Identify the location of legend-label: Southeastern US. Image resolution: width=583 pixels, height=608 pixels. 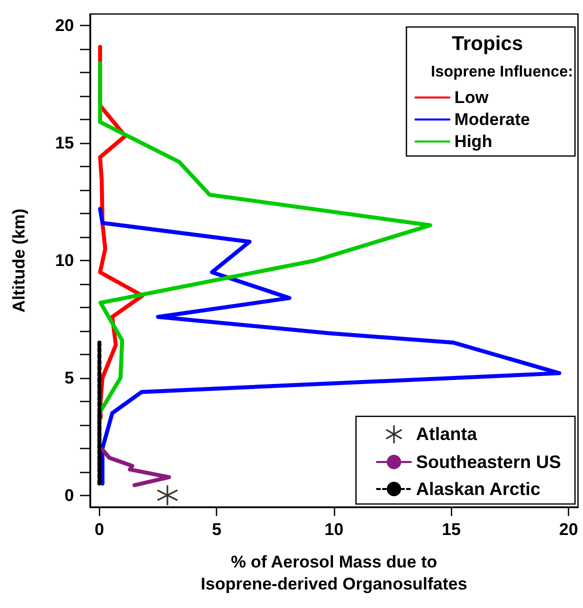
(489, 462).